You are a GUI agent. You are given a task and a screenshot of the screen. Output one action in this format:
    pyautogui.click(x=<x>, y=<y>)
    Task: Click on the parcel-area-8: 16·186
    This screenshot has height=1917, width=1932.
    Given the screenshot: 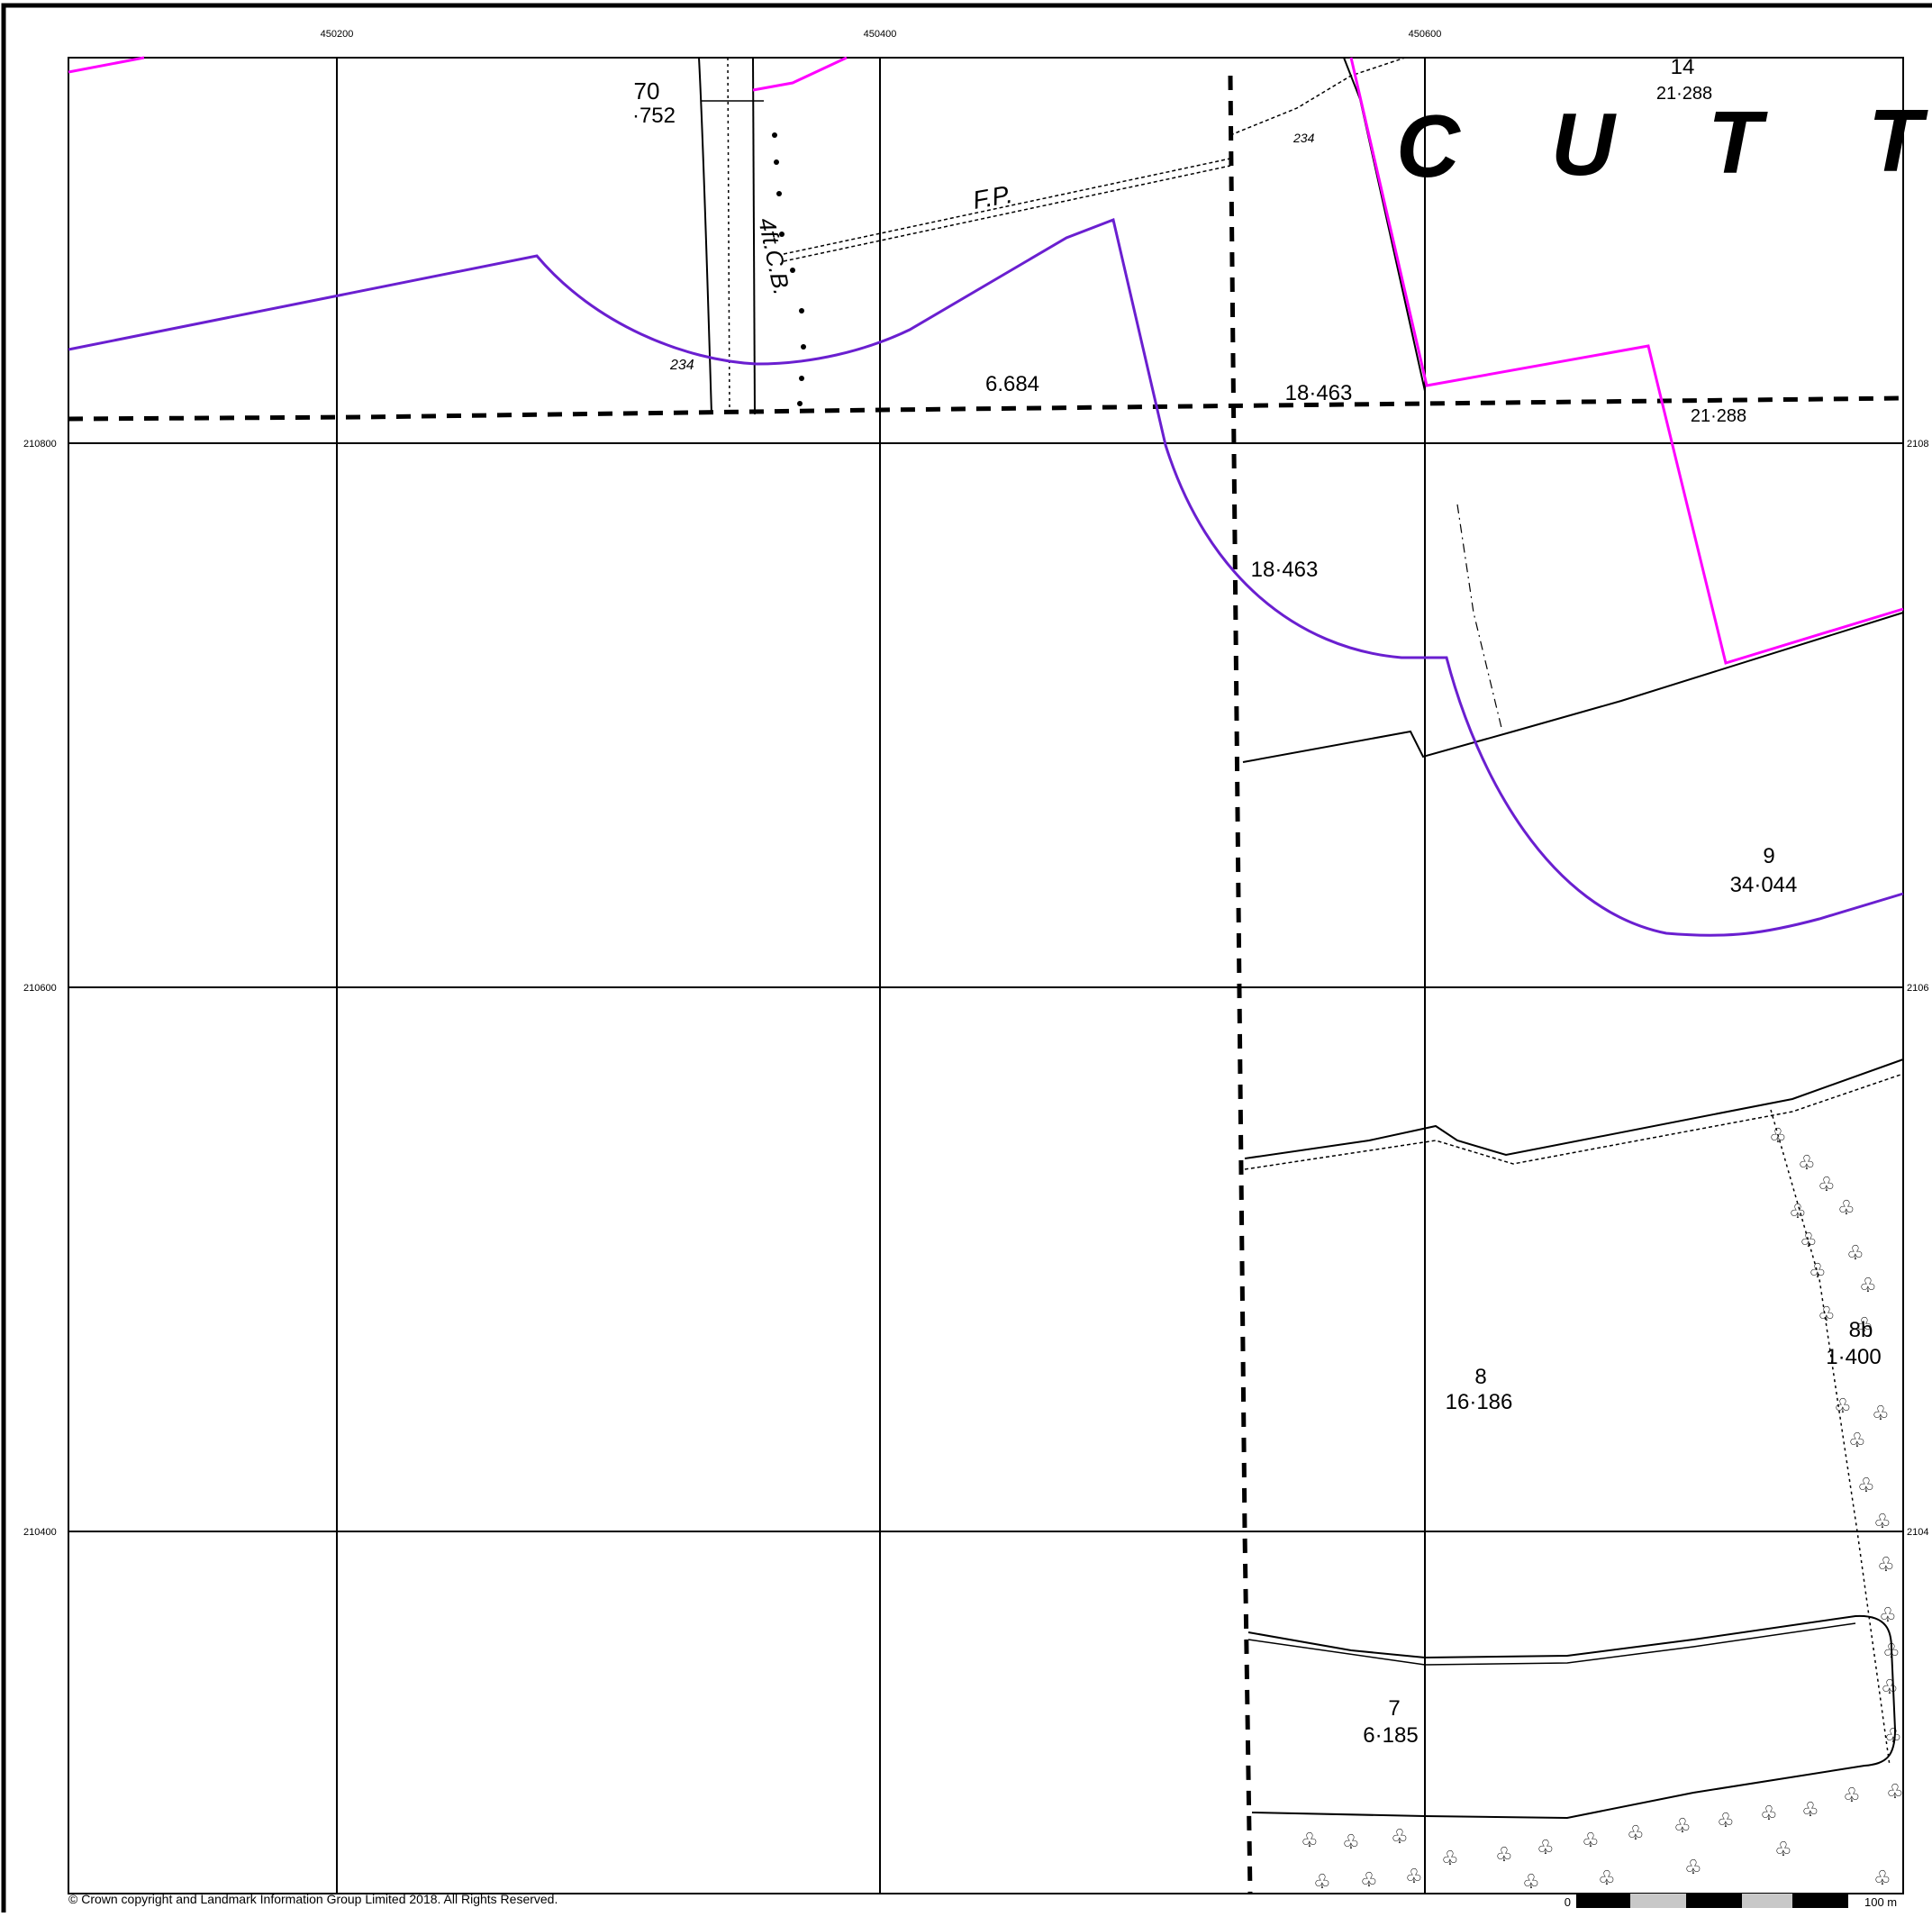 What is the action you would take?
    pyautogui.click(x=1479, y=1402)
    